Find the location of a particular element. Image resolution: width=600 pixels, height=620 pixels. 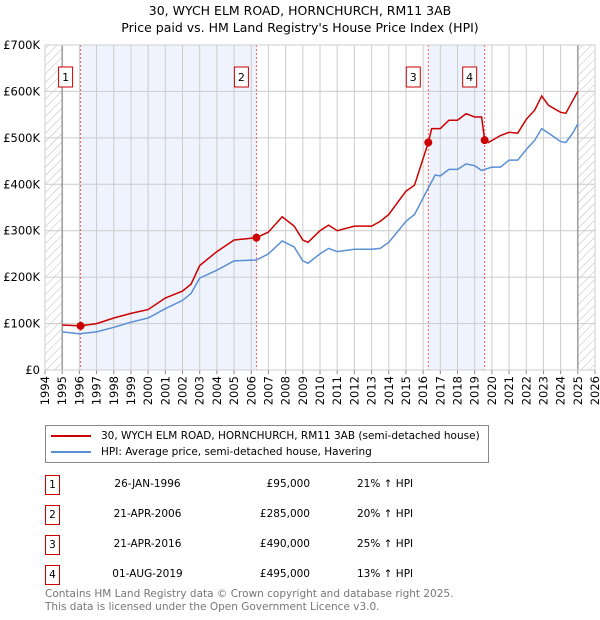

x-tick-label: 2003 is located at coordinates (200, 390).